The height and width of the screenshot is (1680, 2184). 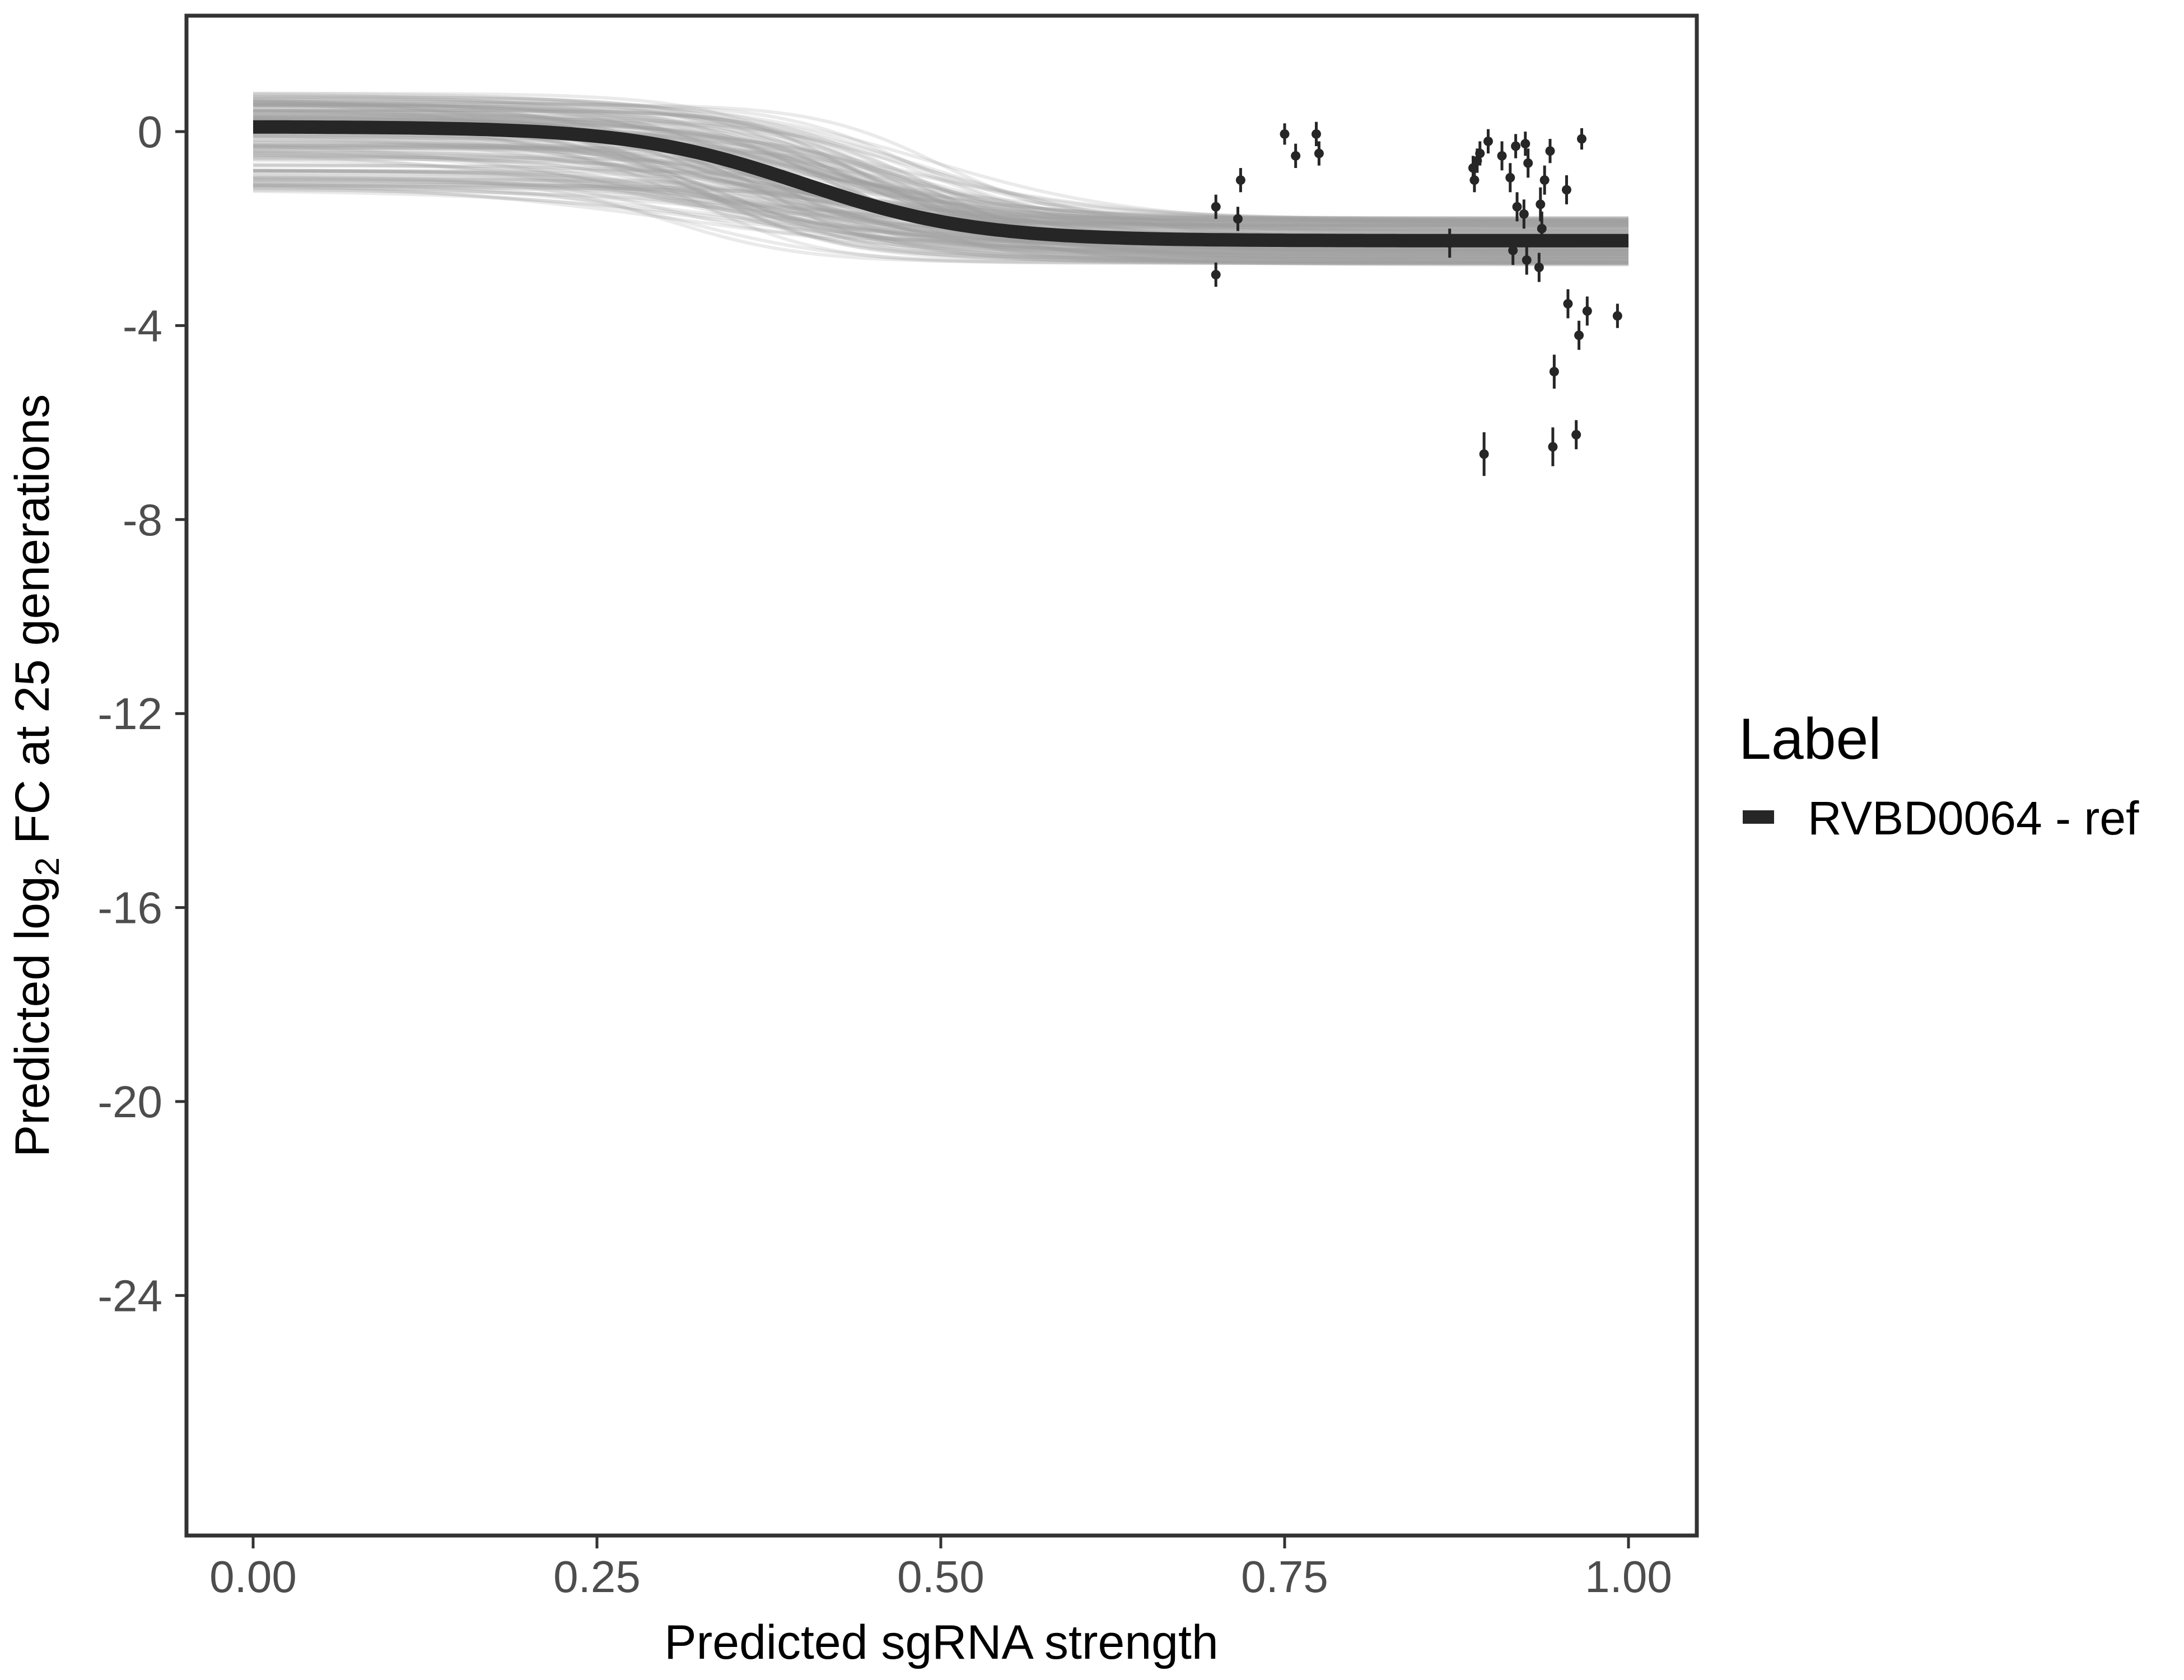 I want to click on y-axis-title: Predicted log2 FC at 25 generations, so click(x=36, y=776).